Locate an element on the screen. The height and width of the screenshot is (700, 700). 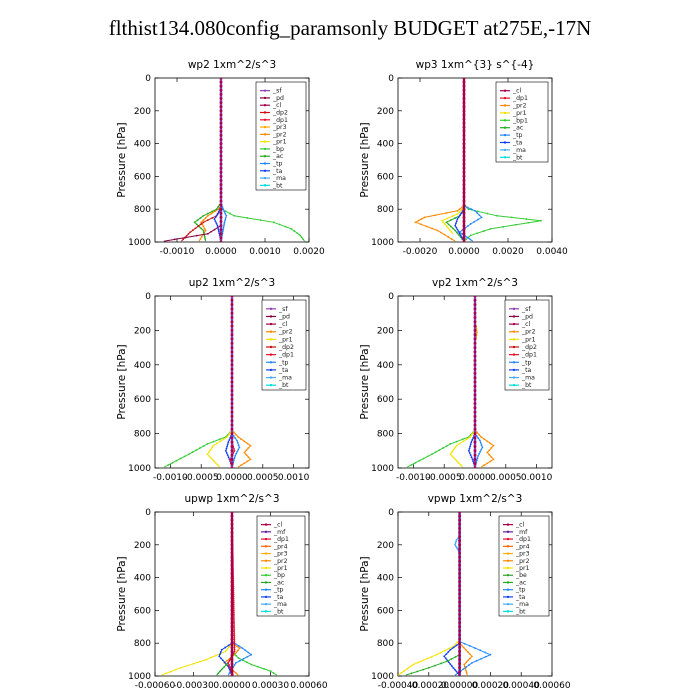
series-line_pr2 is located at coordinates (466, 594).